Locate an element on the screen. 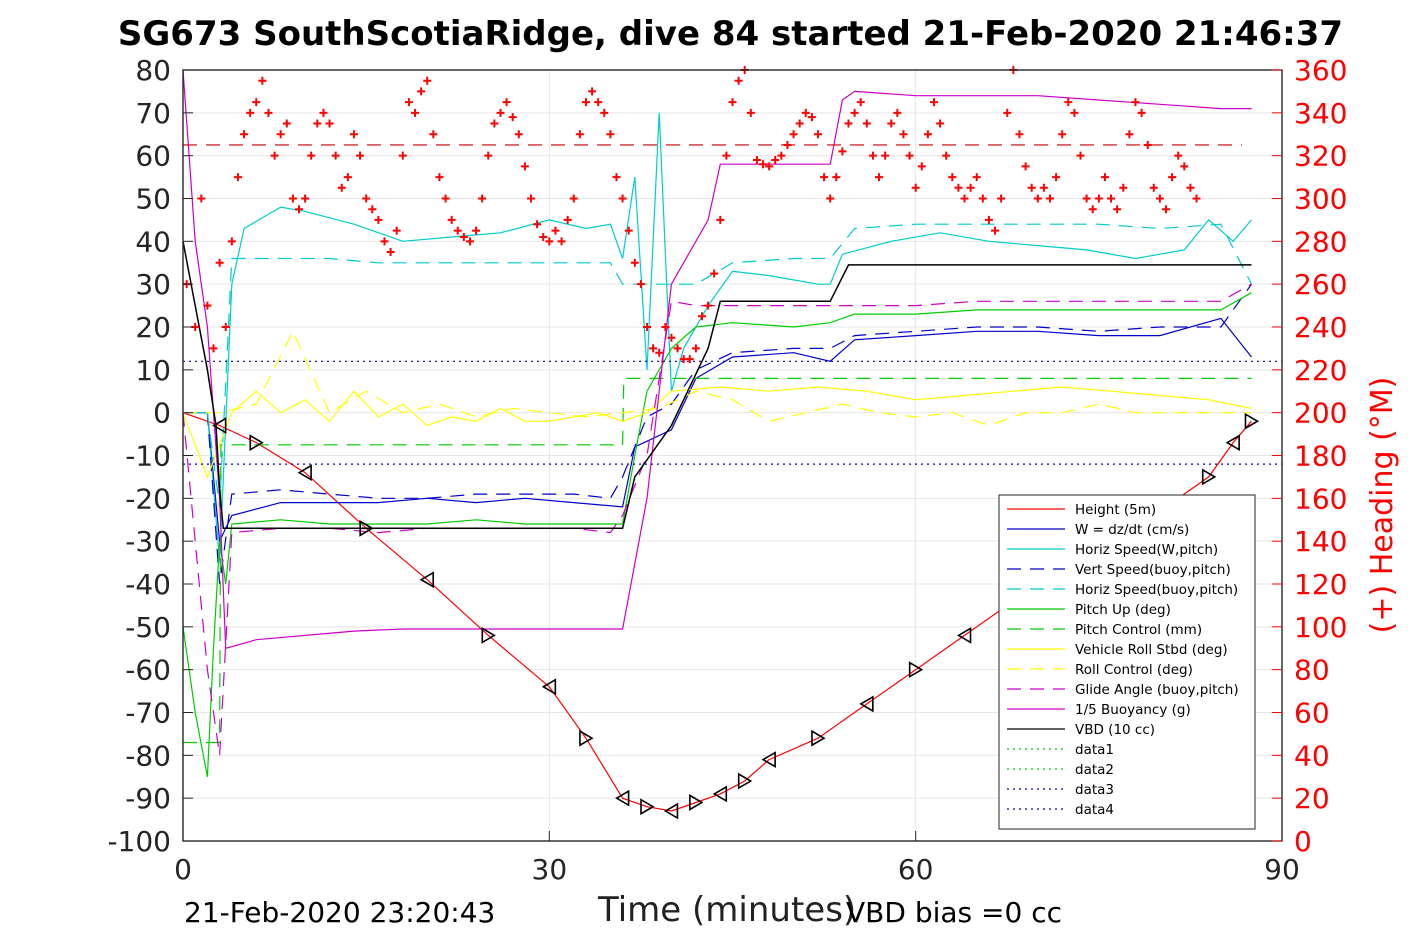  x-tick-label: 90 is located at coordinates (1282, 869).